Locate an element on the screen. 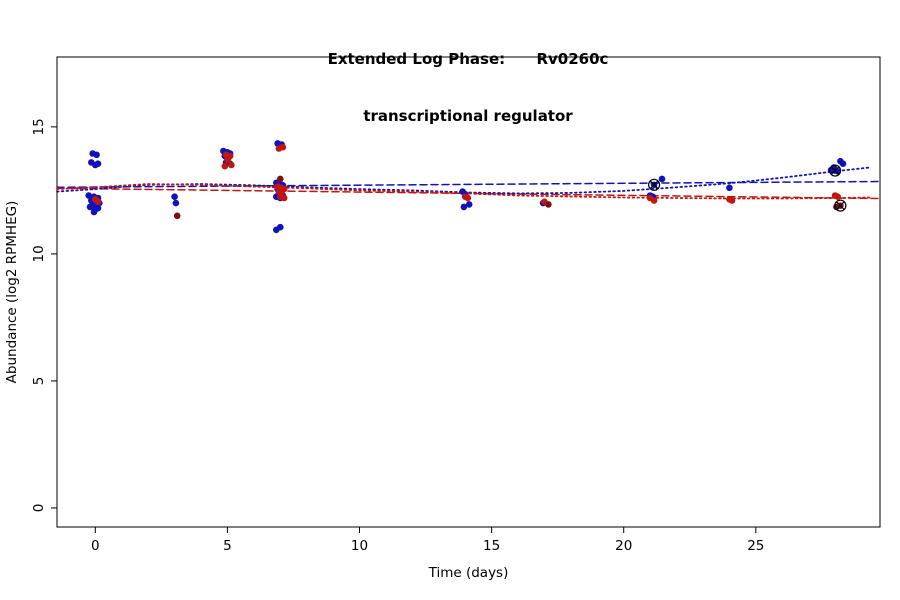 The image size is (900, 600). x-tick-label: 15 is located at coordinates (491, 546).